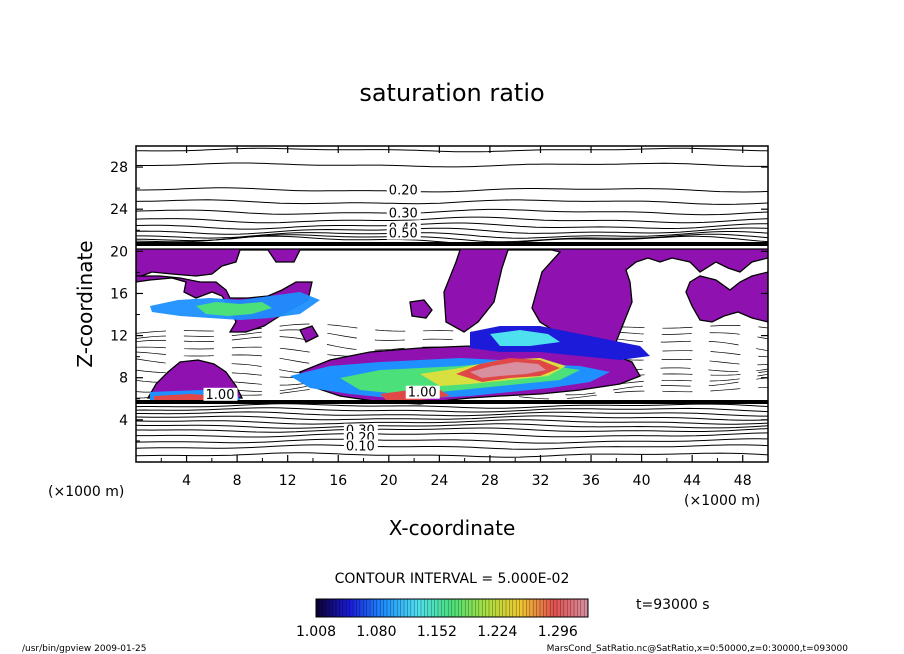 The height and width of the screenshot is (654, 904). I want to click on colorbar-tick-label: 1.008, so click(316, 632).